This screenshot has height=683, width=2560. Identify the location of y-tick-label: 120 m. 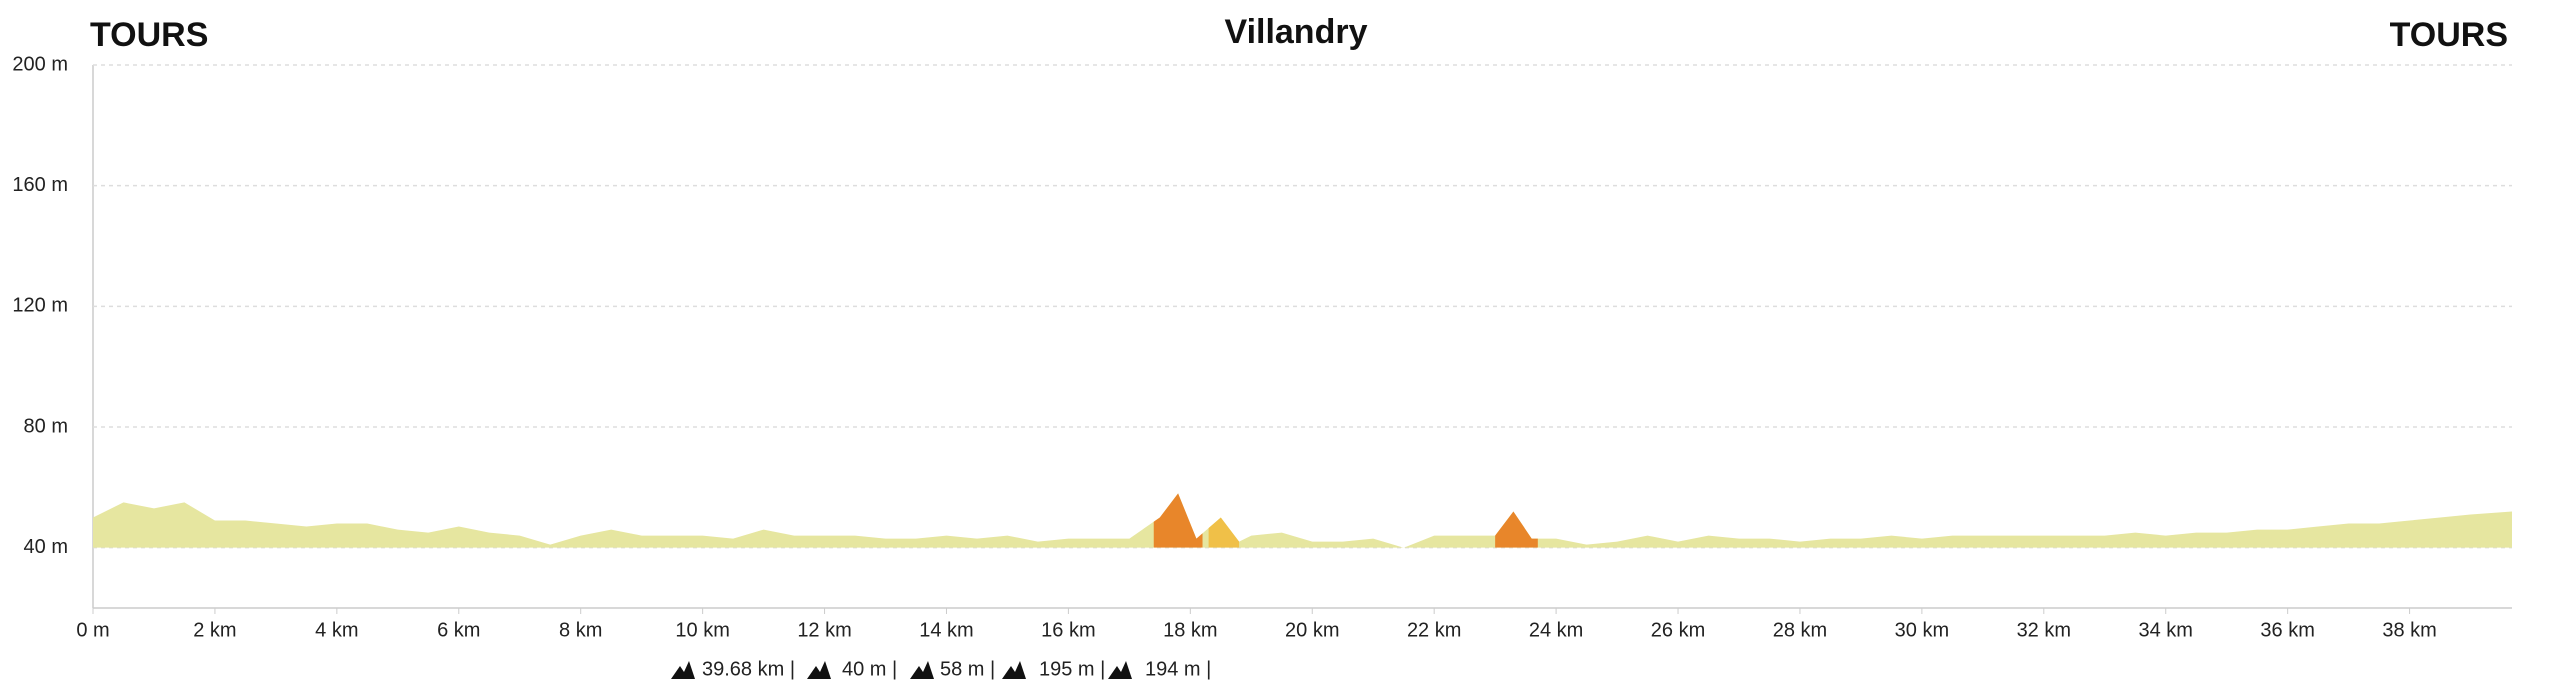
(40, 306).